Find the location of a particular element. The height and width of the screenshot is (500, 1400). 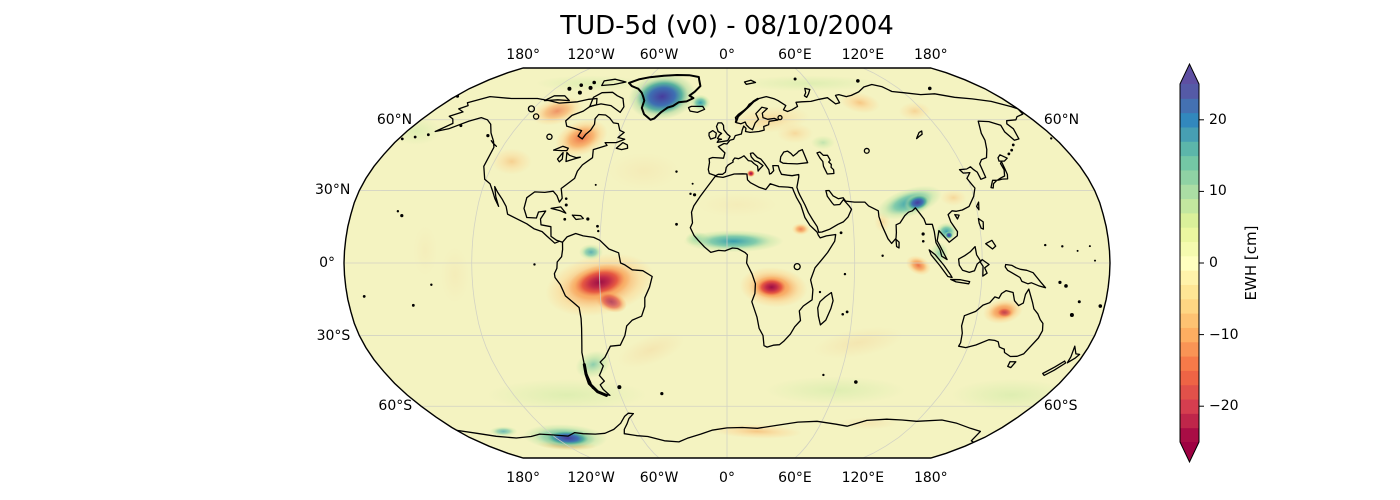

colorbar-tick-label: −10 is located at coordinates (1224, 334).